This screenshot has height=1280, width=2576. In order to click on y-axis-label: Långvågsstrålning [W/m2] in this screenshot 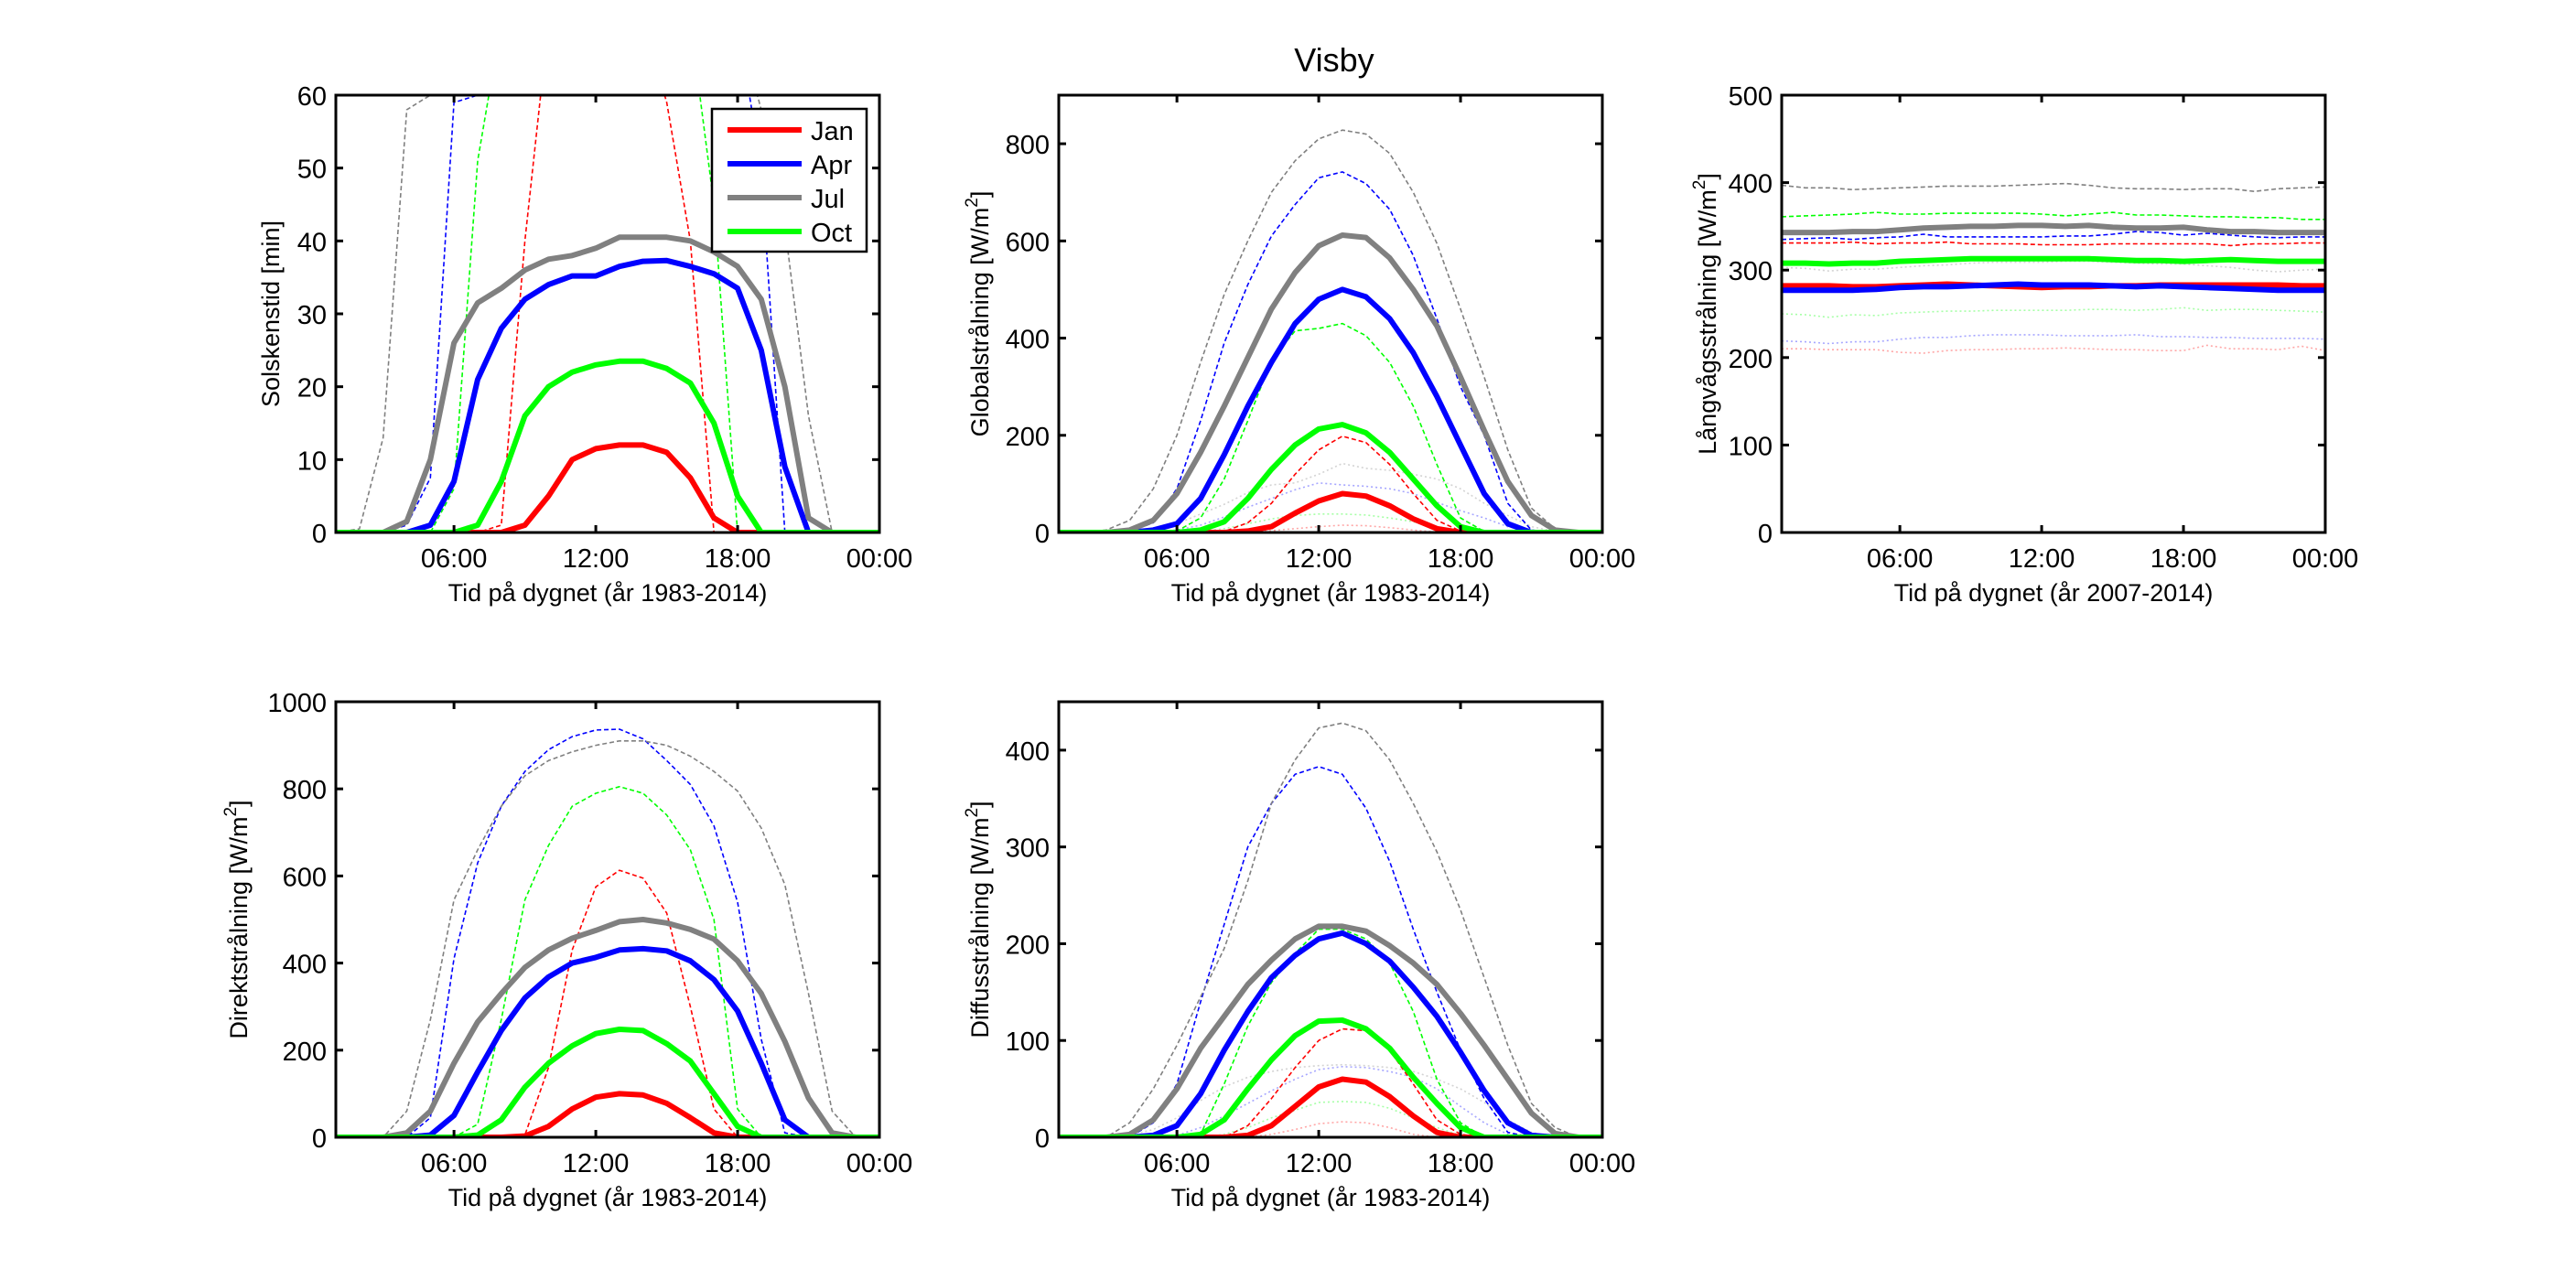, I will do `click(1705, 314)`.